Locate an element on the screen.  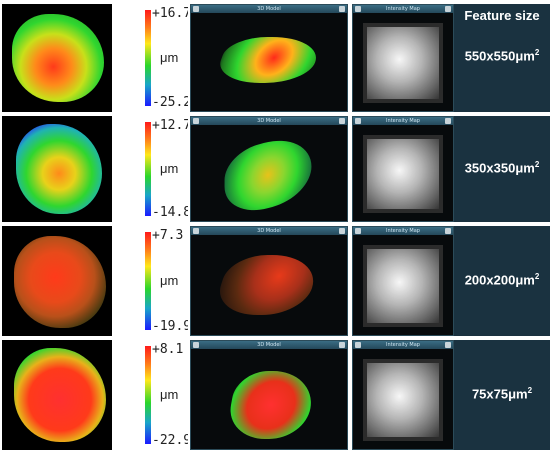
scale-max-value: +7.3 is located at coordinates (168, 235).